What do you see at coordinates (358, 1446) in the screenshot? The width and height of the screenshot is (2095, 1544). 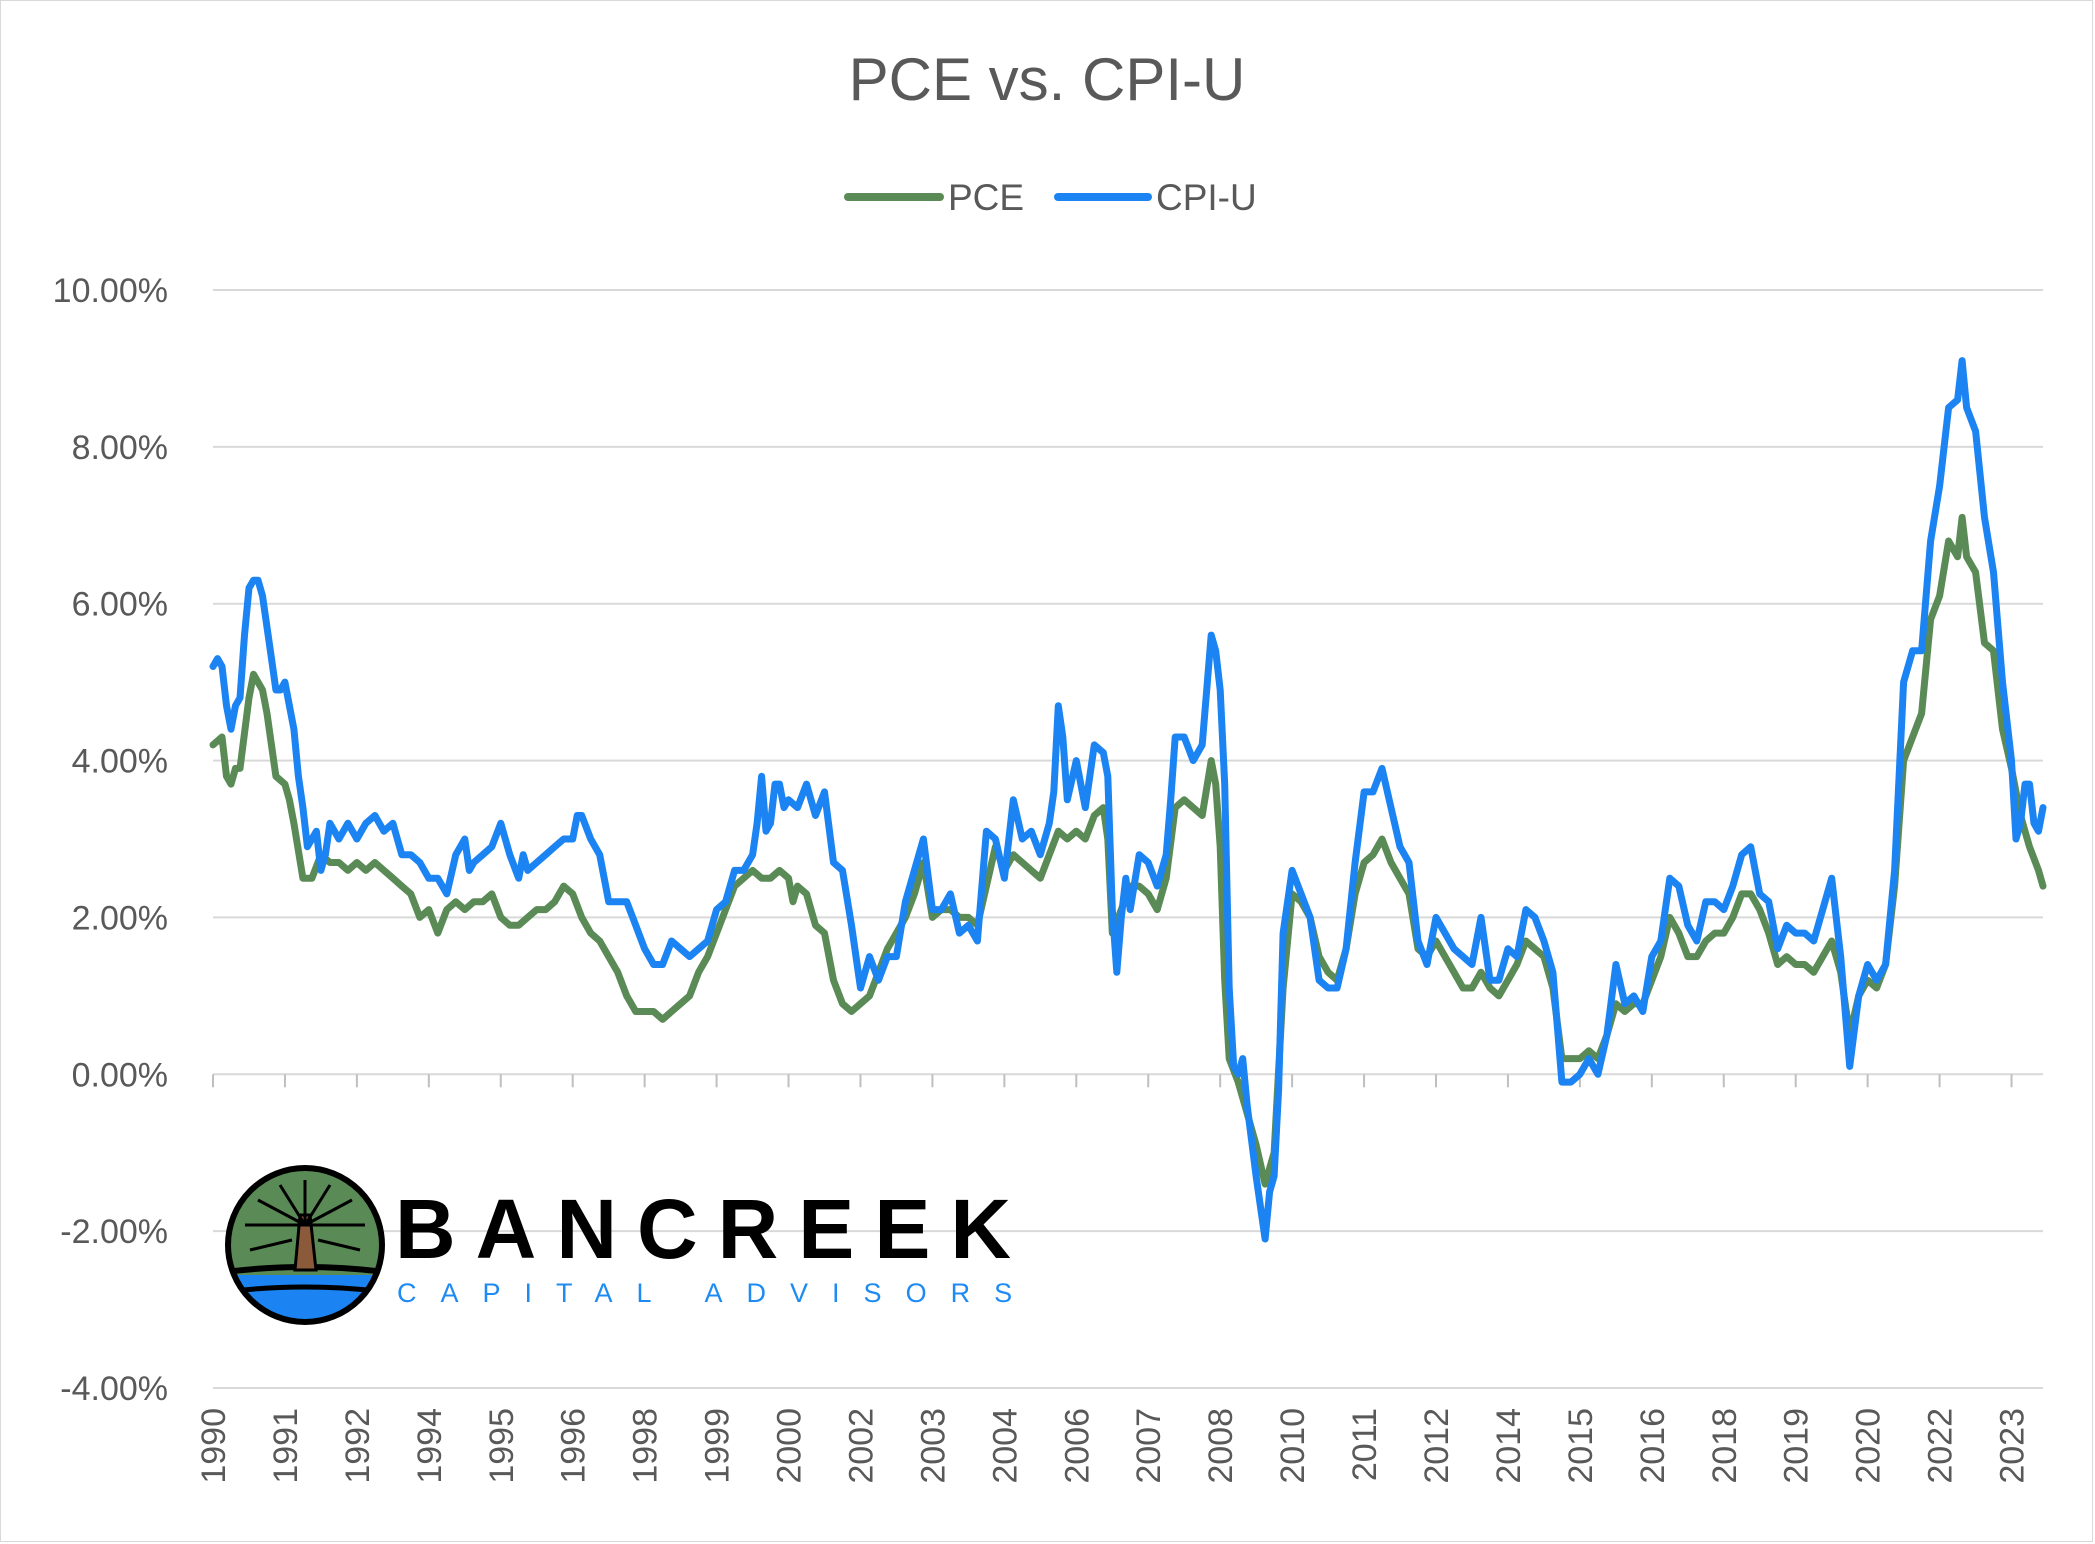 I see `x-tick-label: 1992` at bounding box center [358, 1446].